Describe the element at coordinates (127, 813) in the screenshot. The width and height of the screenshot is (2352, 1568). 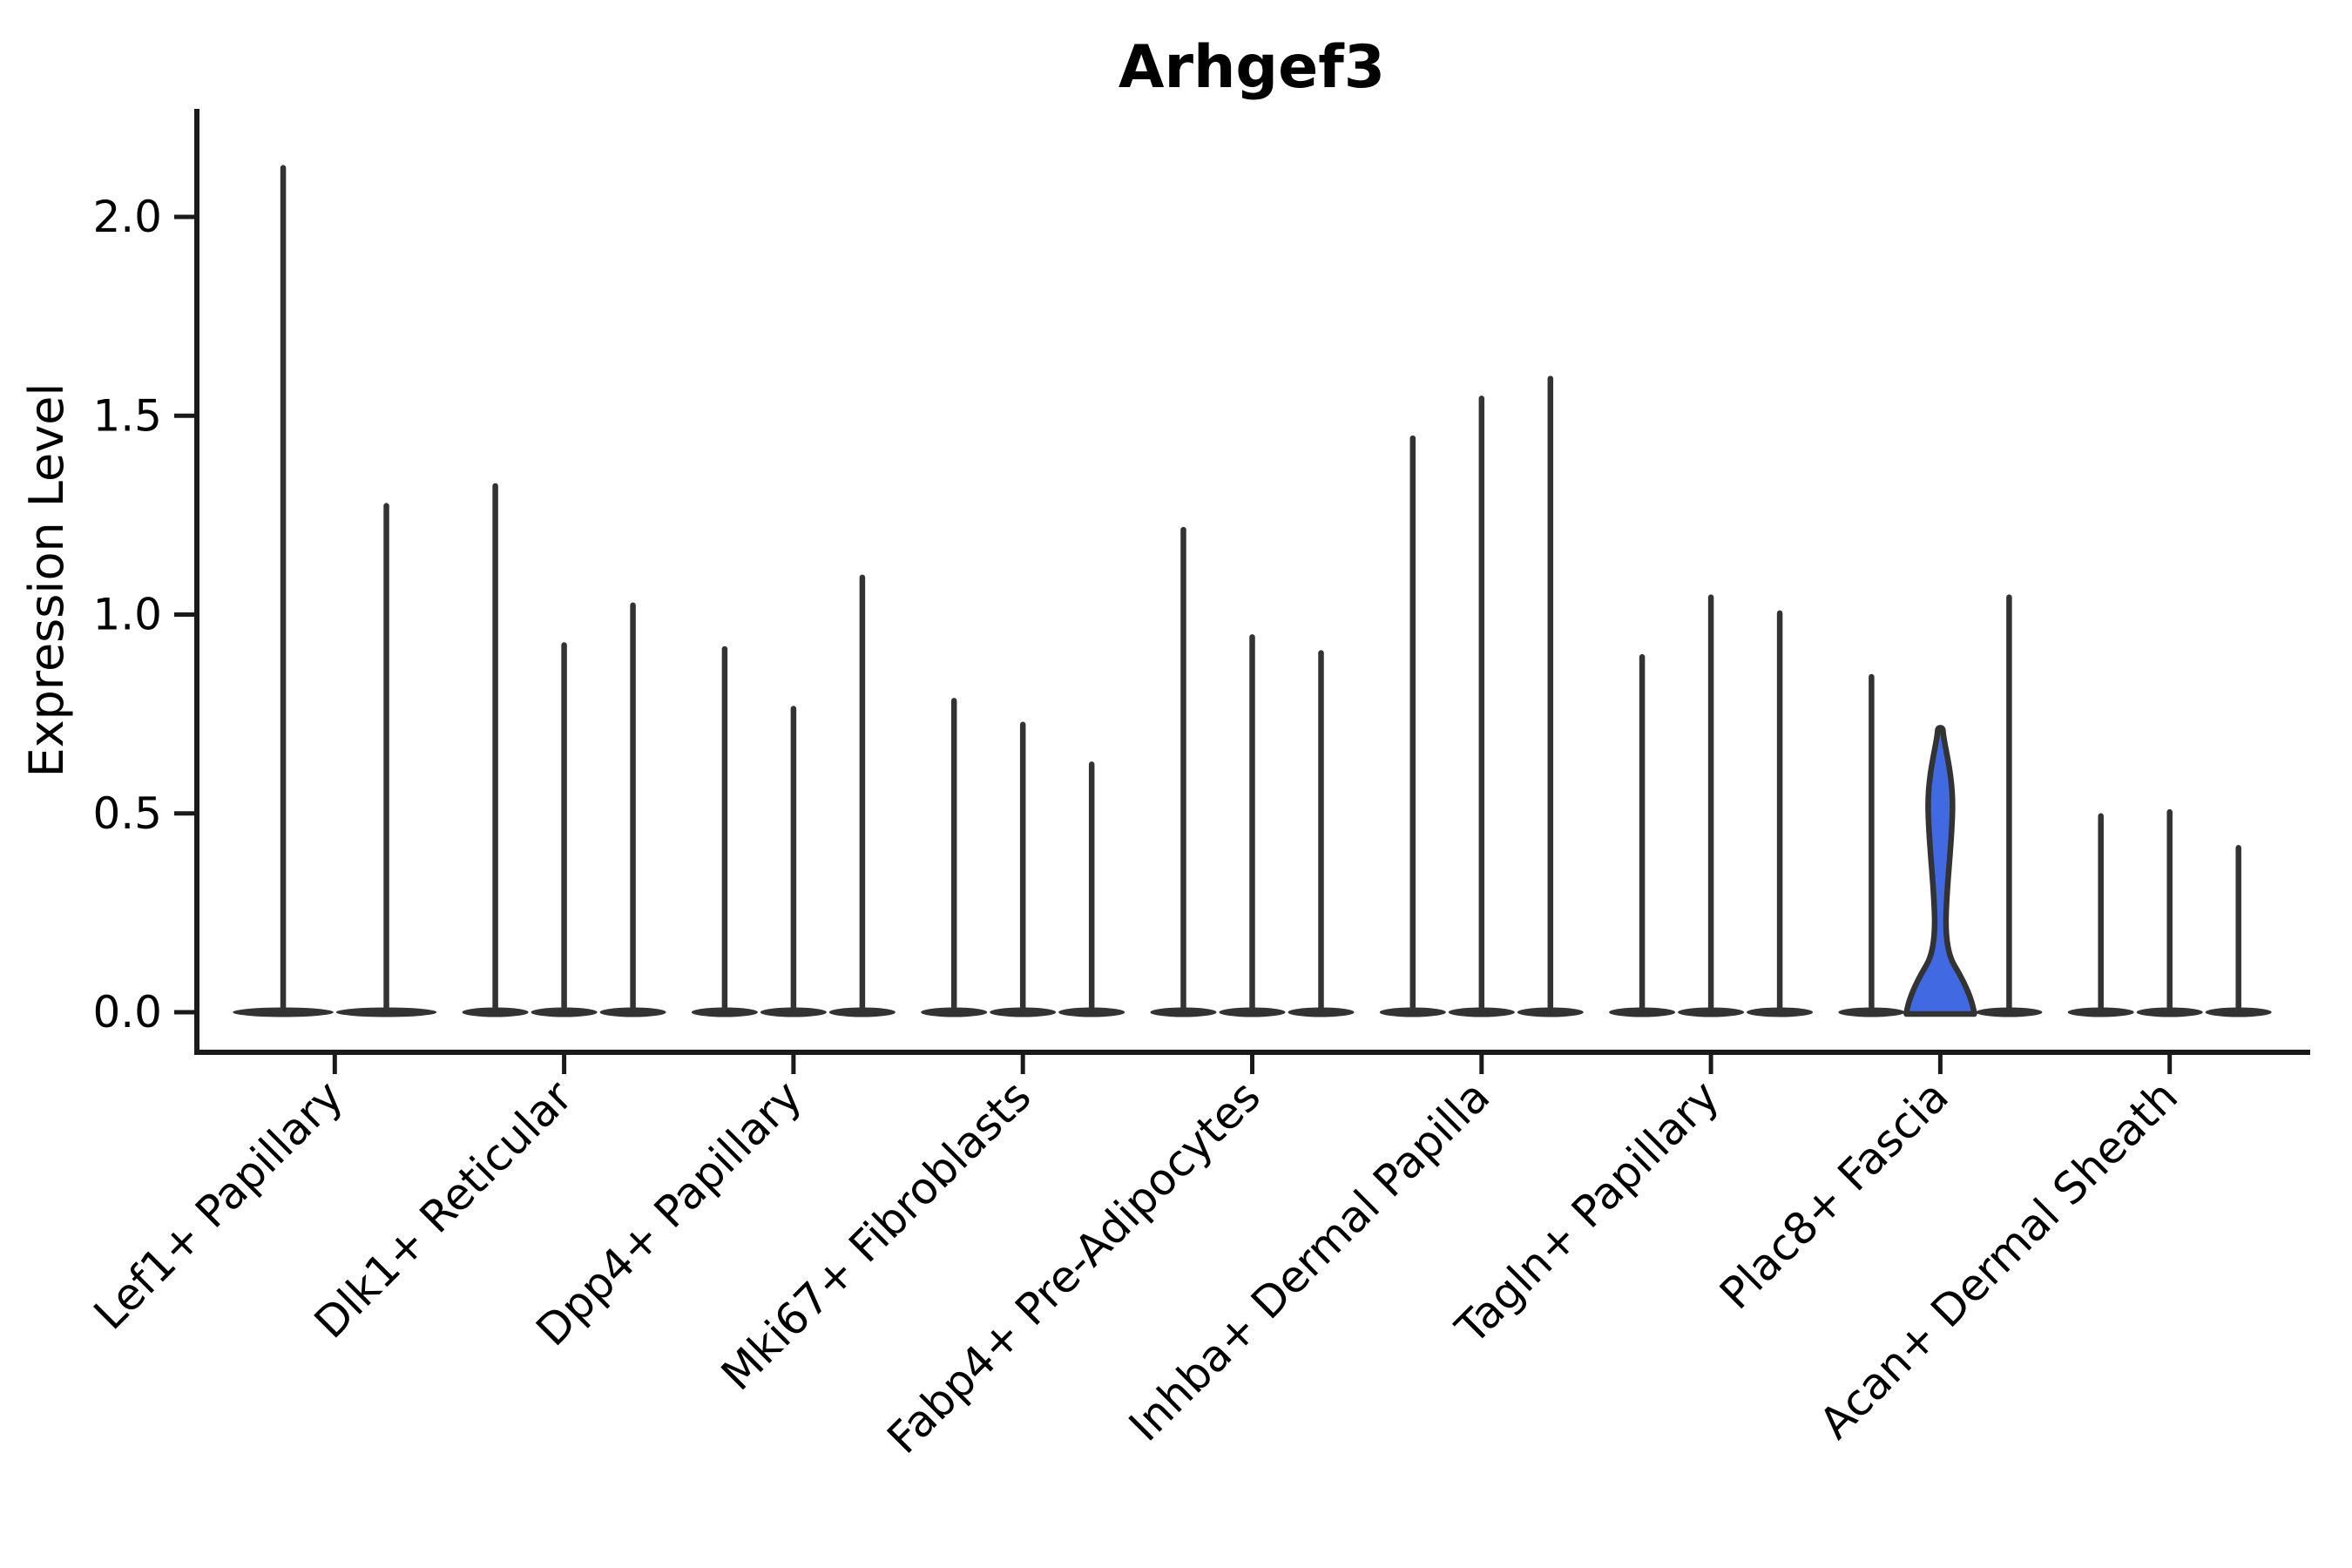
I see `y-tick-label: 0.5` at that location.